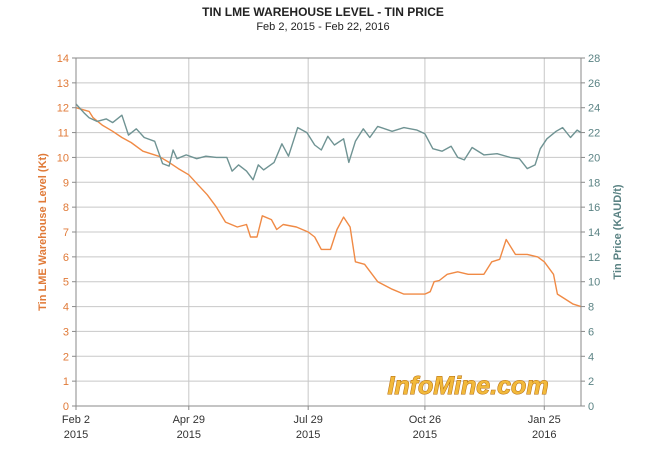 This screenshot has width=652, height=460. What do you see at coordinates (591, 308) in the screenshot?
I see `right-tick-label: 8` at bounding box center [591, 308].